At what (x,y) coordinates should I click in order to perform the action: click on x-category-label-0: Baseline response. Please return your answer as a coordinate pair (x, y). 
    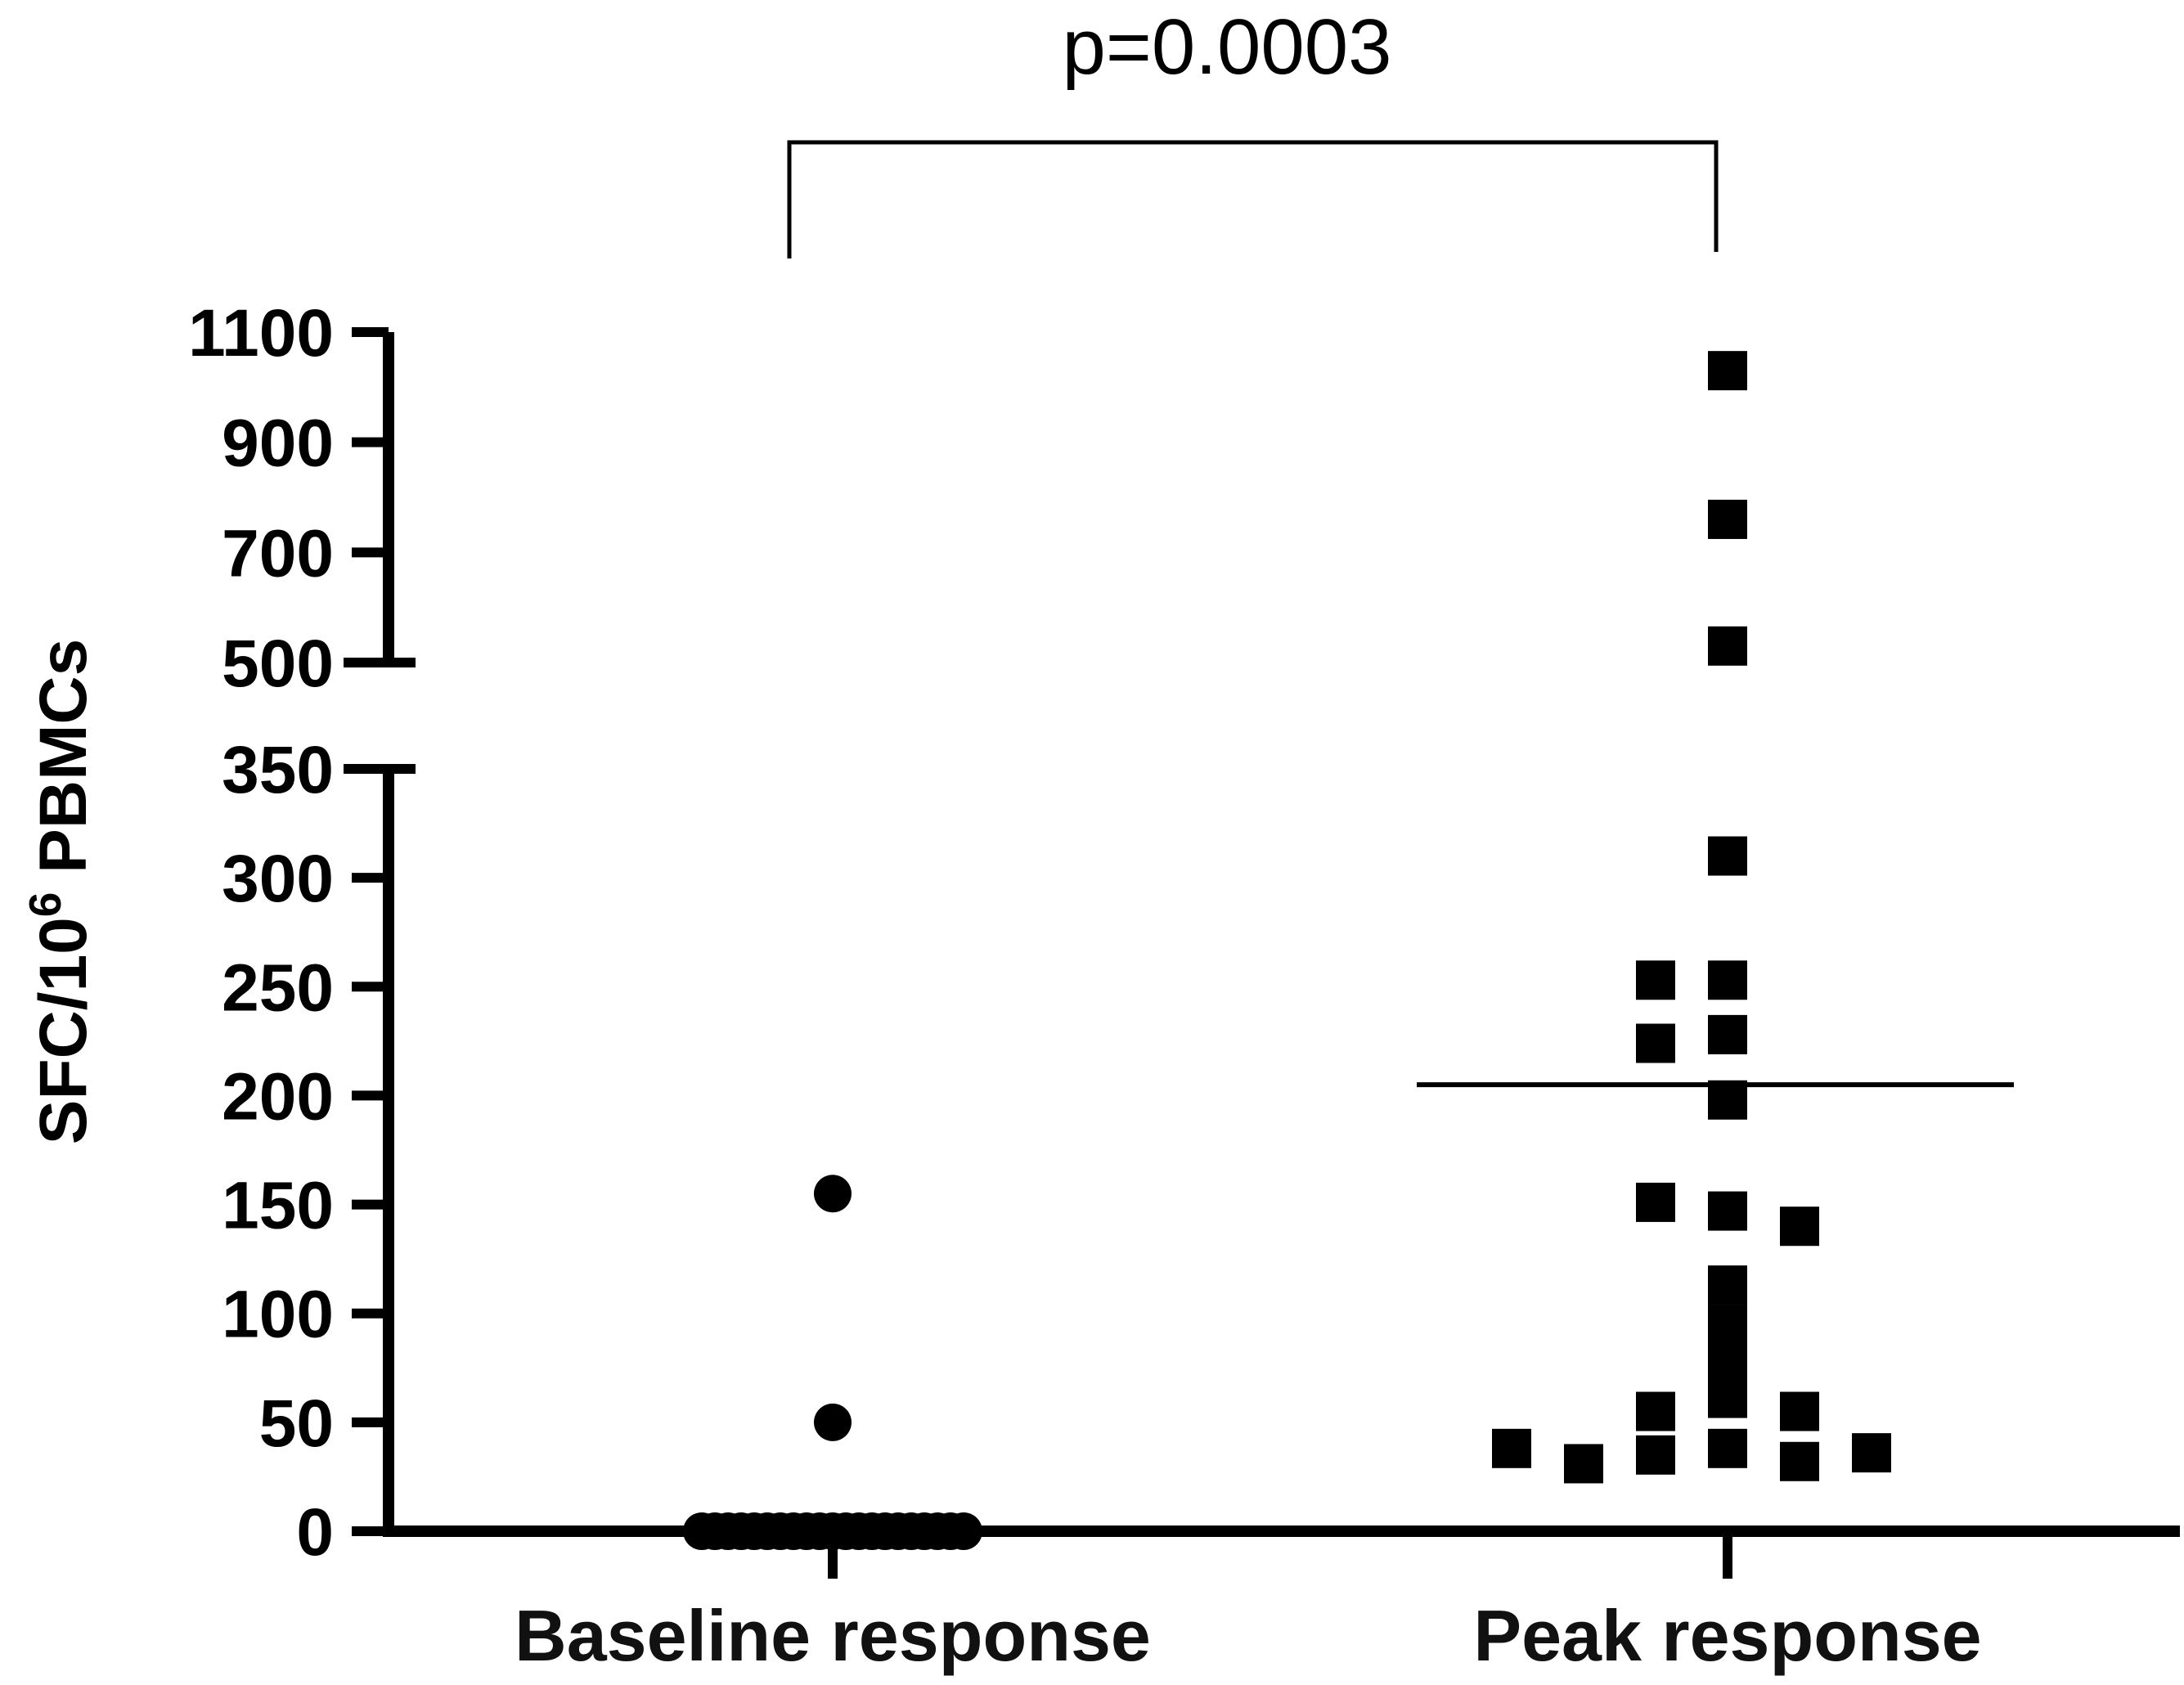
    Looking at the image, I should click on (833, 1635).